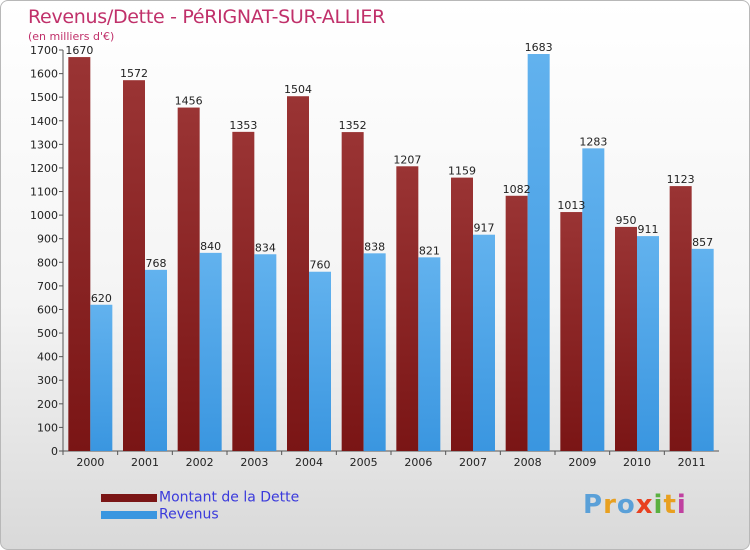 Image resolution: width=750 pixels, height=550 pixels. Describe the element at coordinates (47, 427) in the screenshot. I see `y-tick-label: 100` at that location.